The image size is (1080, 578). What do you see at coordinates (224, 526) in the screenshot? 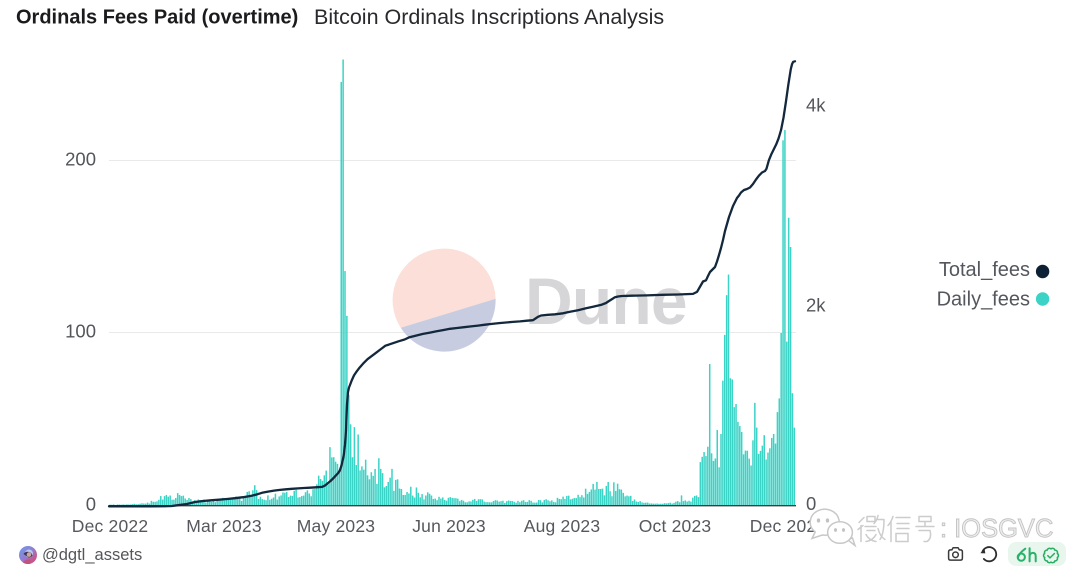
I see `svg-text: Mar 2023` at bounding box center [224, 526].